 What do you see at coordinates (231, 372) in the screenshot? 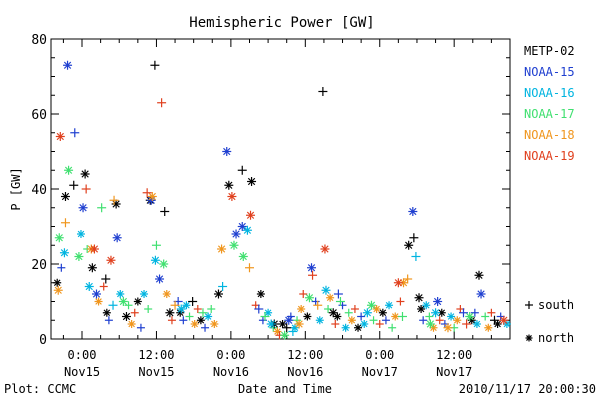
I see `x-tick-label-date: Nov16` at bounding box center [231, 372].